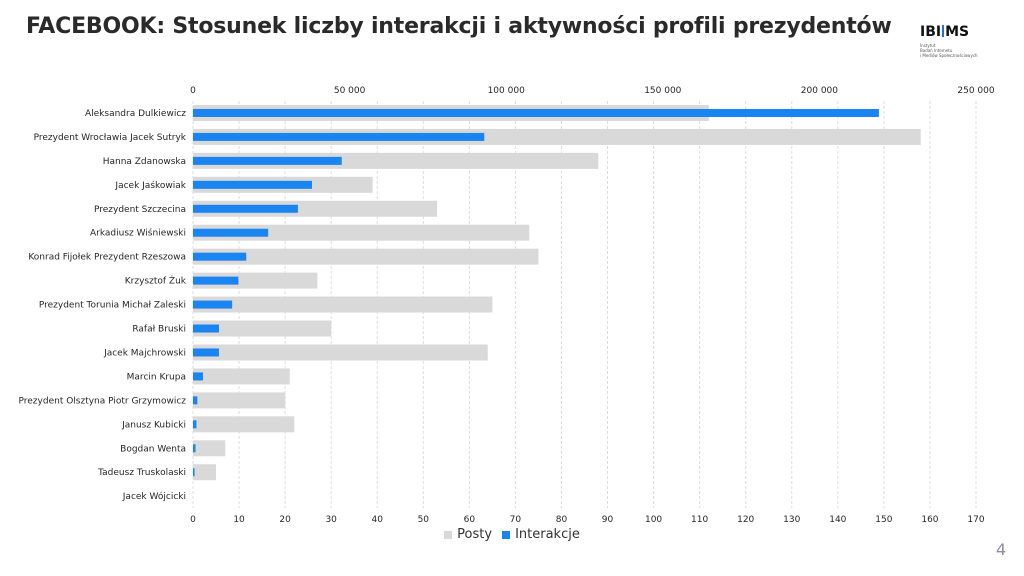  What do you see at coordinates (562, 520) in the screenshot?
I see `bottom-axis-tick-label: 80` at bounding box center [562, 520].